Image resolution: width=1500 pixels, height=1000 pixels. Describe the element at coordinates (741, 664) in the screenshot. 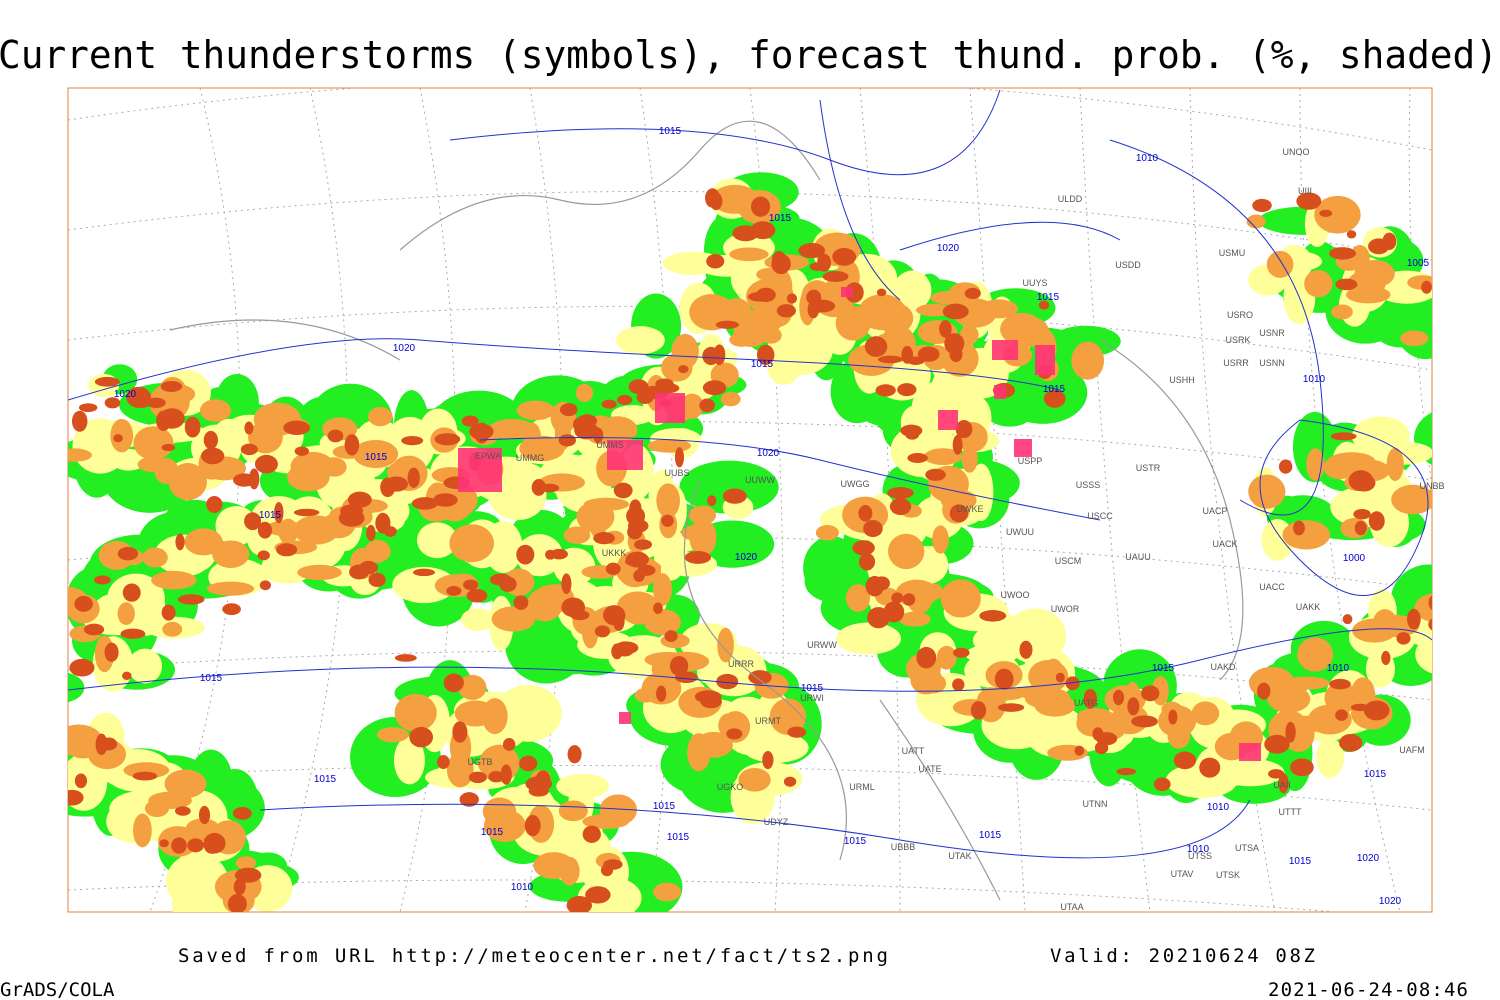

I see `station-label: URRR` at that location.